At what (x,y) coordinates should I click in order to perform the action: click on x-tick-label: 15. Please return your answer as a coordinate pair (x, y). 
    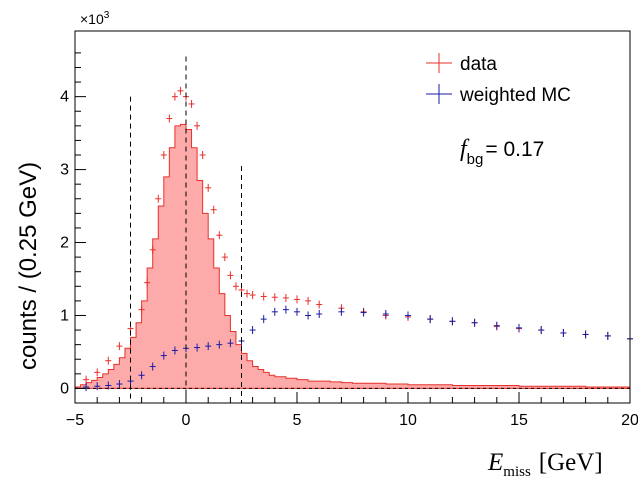
    Looking at the image, I should click on (519, 420).